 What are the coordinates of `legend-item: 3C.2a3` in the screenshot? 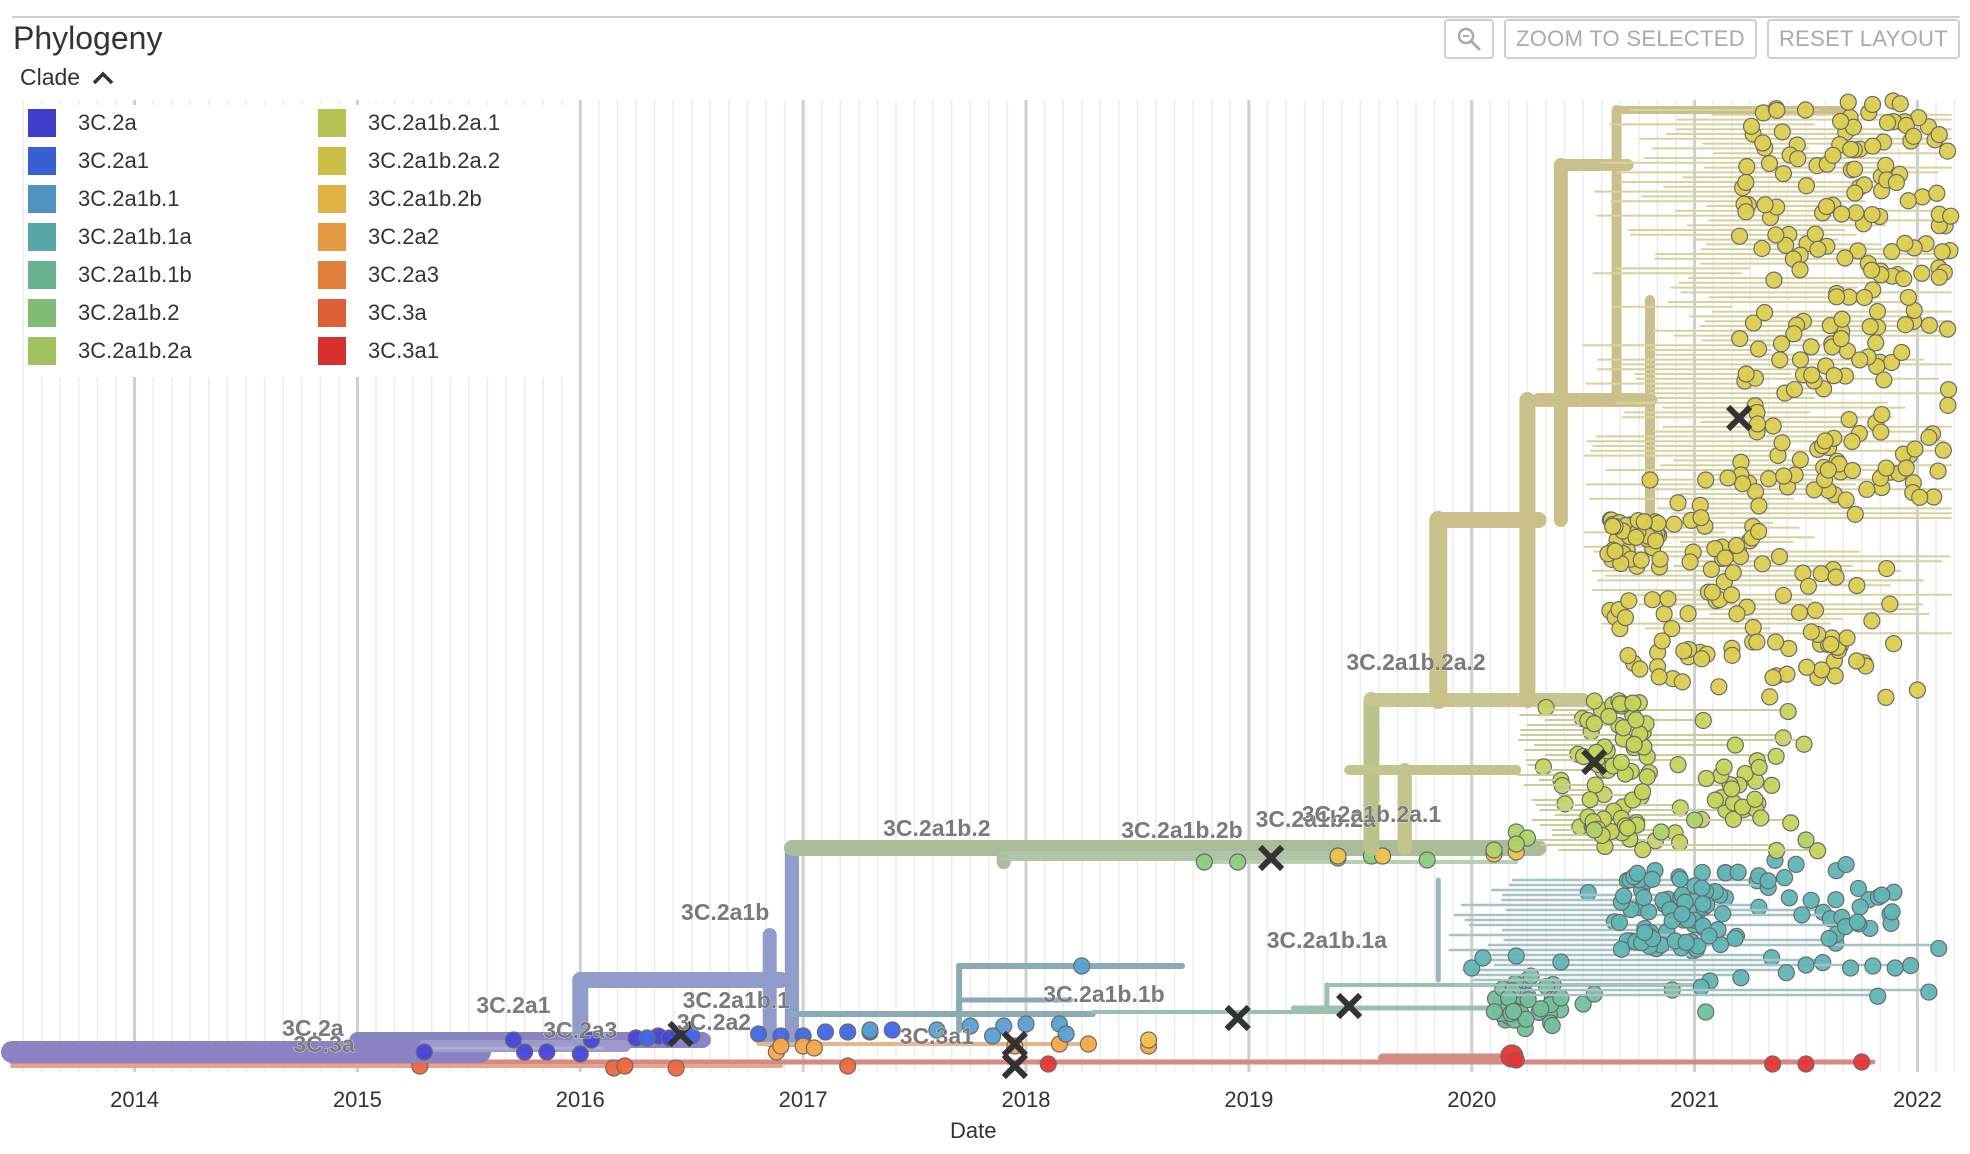 It's located at (378, 275).